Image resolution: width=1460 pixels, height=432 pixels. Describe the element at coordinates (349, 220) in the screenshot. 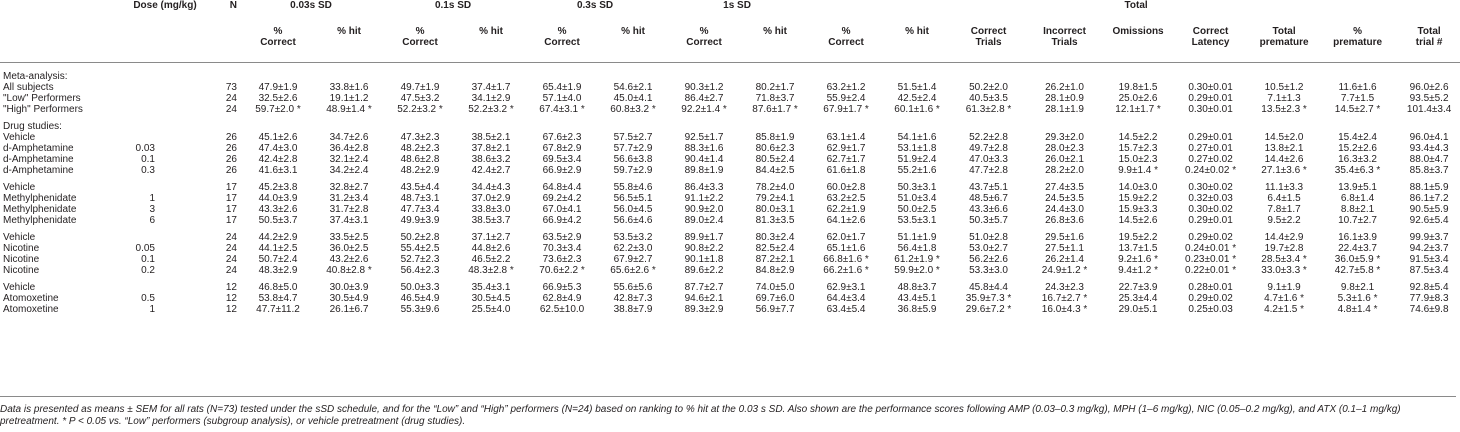

I see `table-cell: 37.4±3.1` at that location.